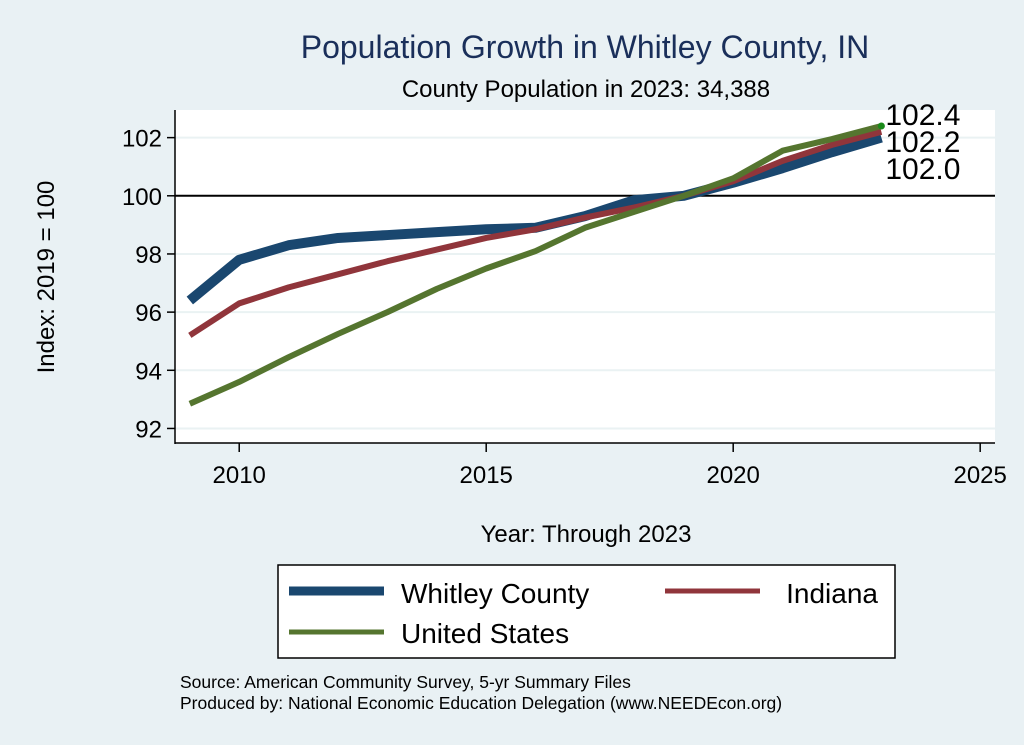  What do you see at coordinates (148, 371) in the screenshot?
I see `y-tick-label: 94` at bounding box center [148, 371].